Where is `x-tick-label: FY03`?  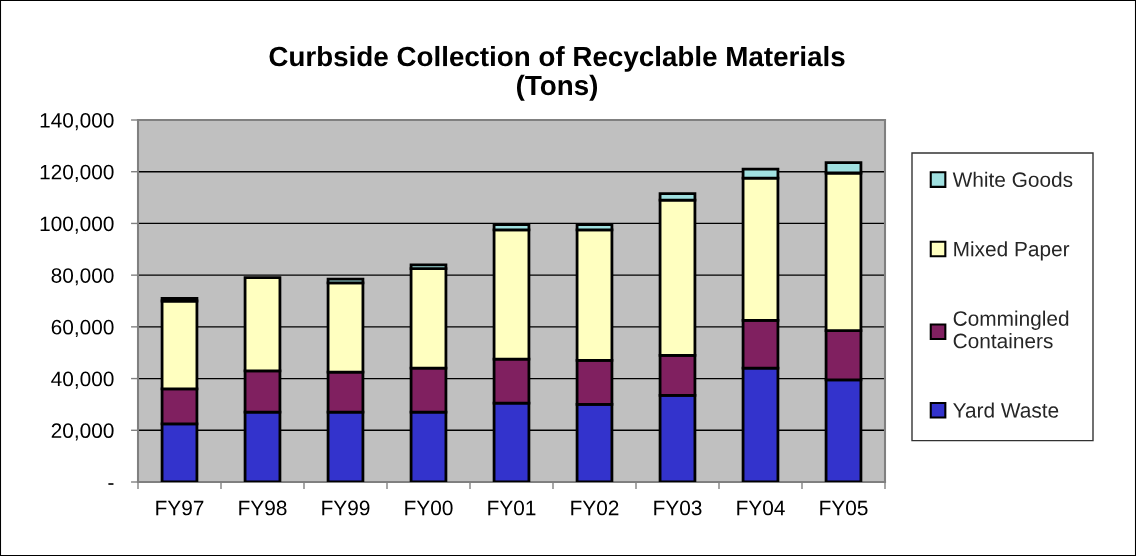
x-tick-label: FY03 is located at coordinates (678, 508).